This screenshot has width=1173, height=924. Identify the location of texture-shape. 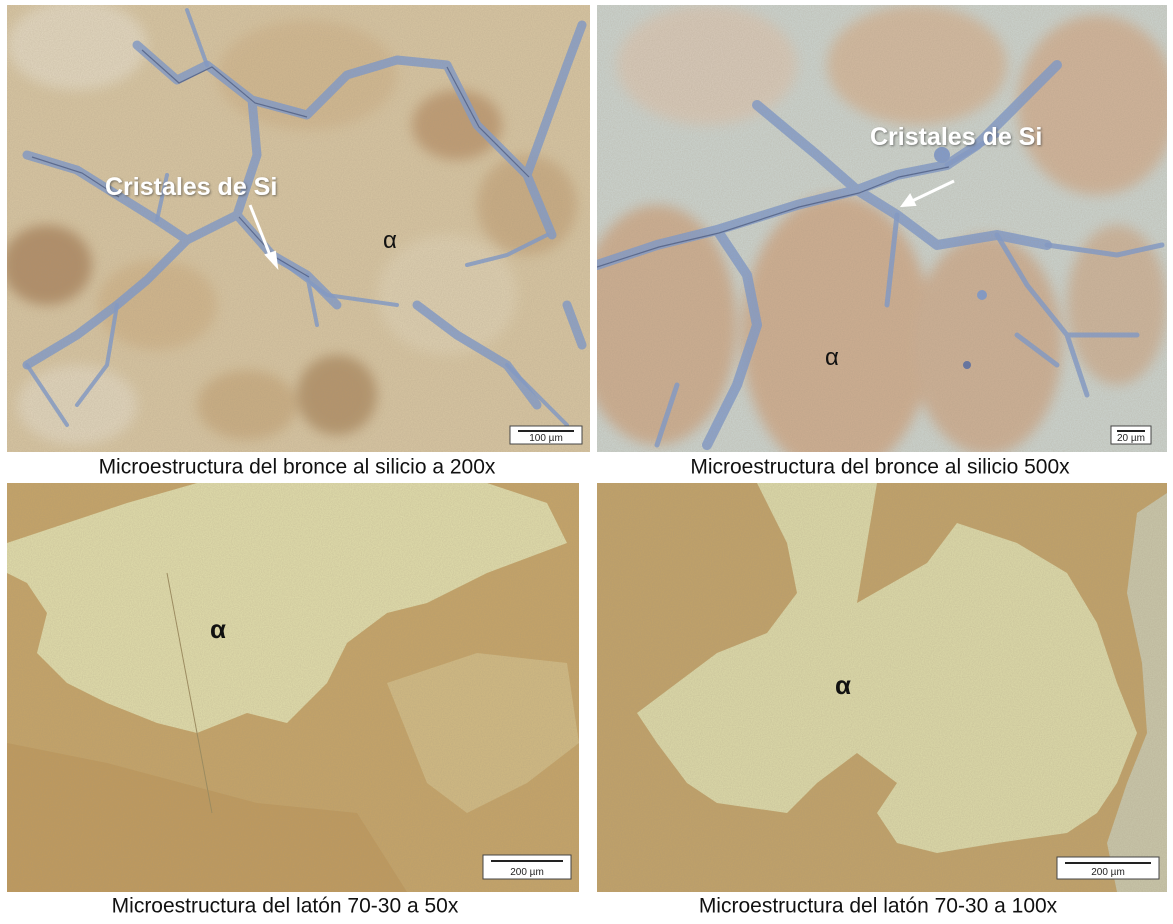
(527, 867).